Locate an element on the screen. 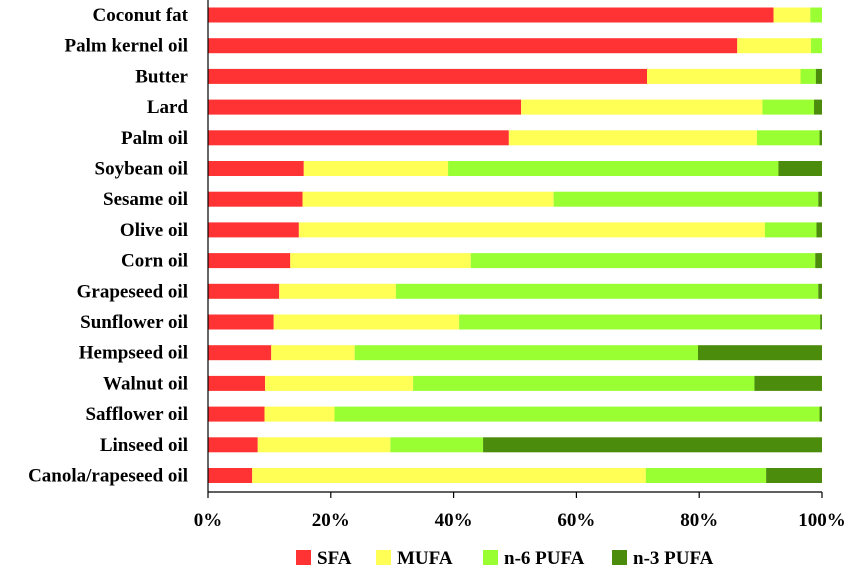 The image size is (850, 573). category-label: Linseed oil is located at coordinates (144, 445).